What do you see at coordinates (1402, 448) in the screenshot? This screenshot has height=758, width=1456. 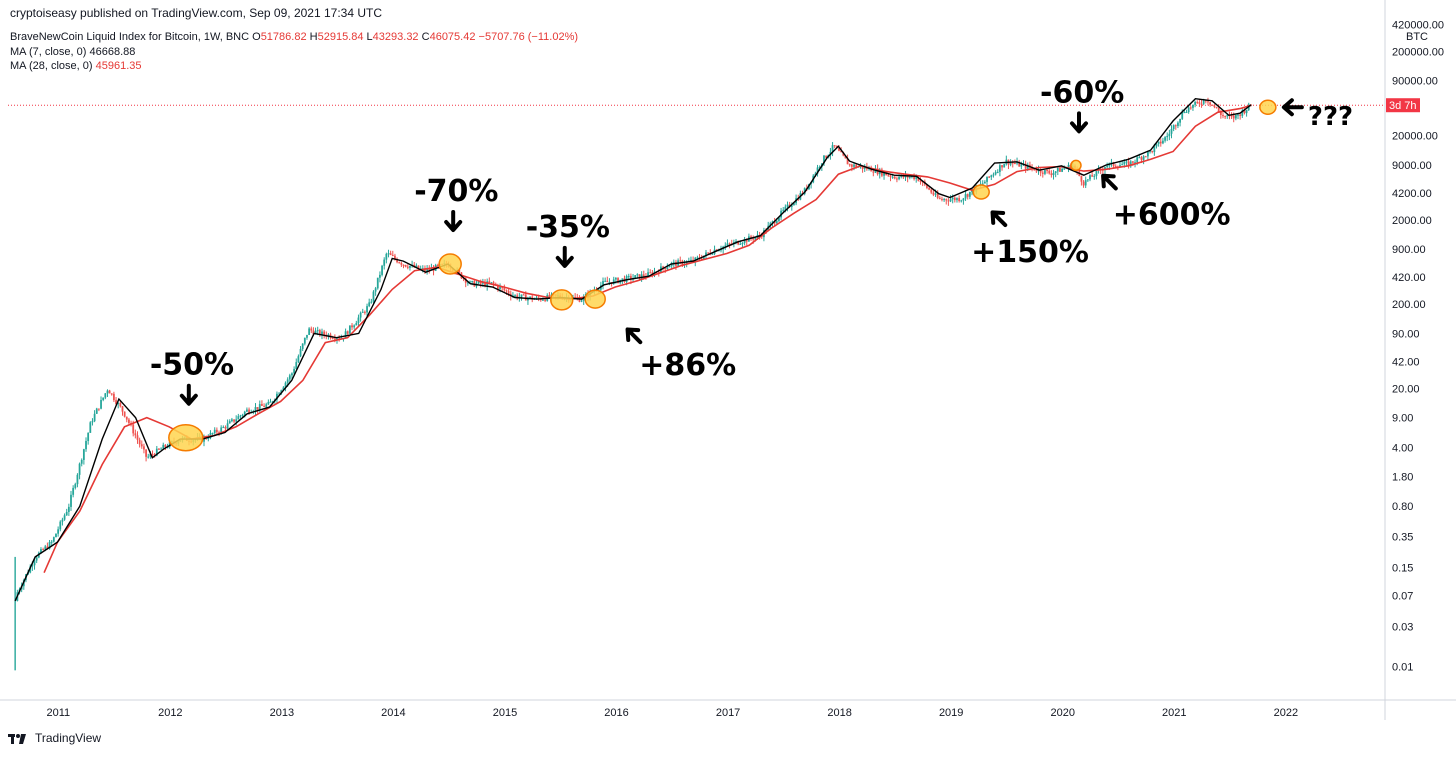 I see `y-tick-label: 4.00` at bounding box center [1402, 448].